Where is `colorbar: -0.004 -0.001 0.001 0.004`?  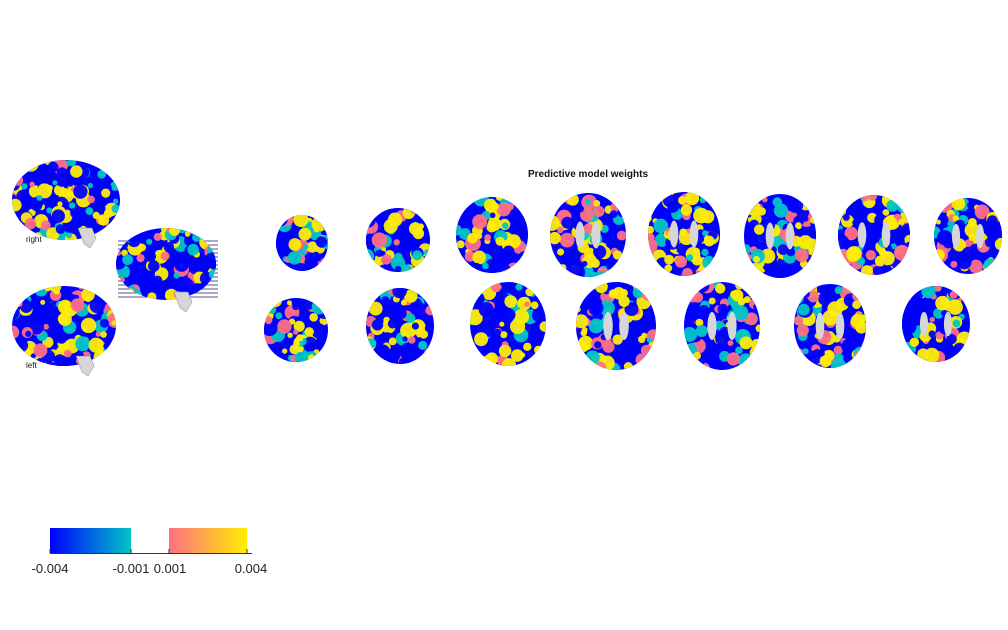
colorbar: -0.004 -0.001 0.001 0.004 is located at coordinates (150, 552).